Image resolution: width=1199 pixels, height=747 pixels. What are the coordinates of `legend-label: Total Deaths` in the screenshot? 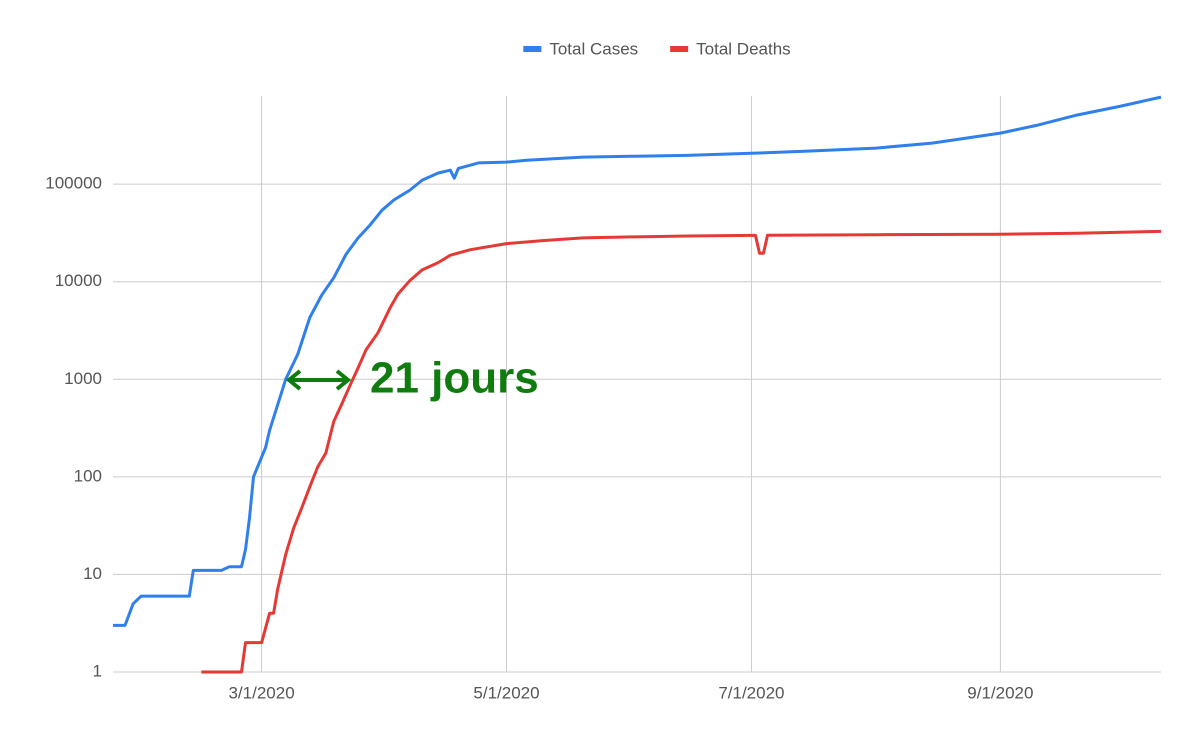 It's located at (743, 48).